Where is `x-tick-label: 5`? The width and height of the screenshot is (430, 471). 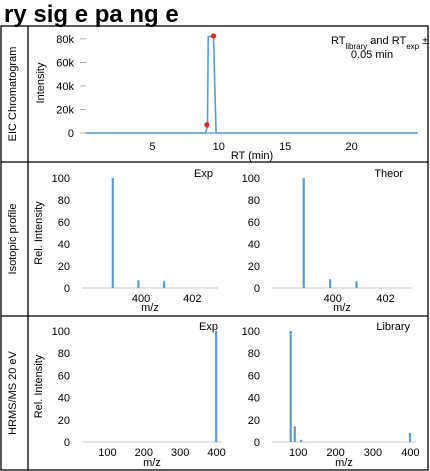 x-tick-label: 5 is located at coordinates (152, 147).